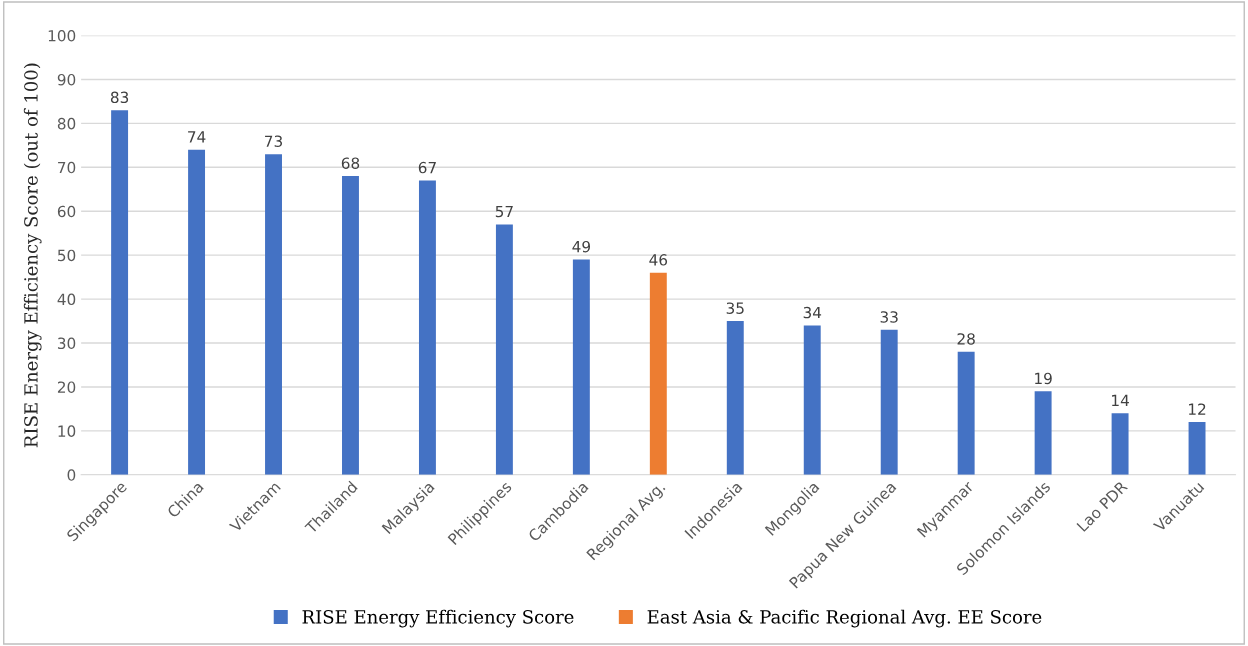 This screenshot has height=646, width=1248. I want to click on y-tick-label: 60, so click(66, 211).